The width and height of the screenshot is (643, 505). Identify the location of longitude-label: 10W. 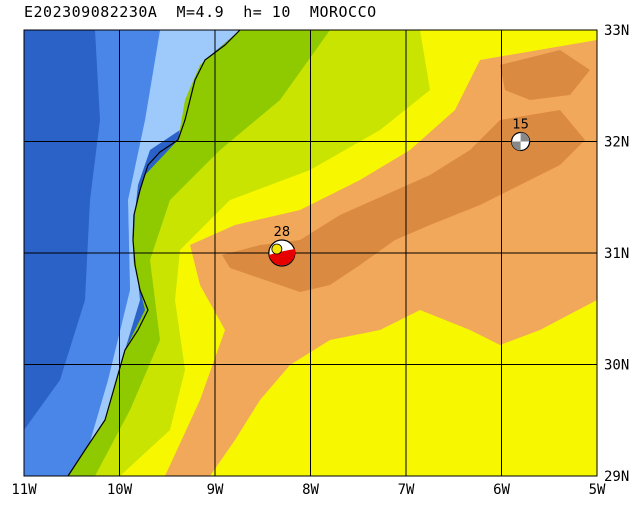
(120, 490).